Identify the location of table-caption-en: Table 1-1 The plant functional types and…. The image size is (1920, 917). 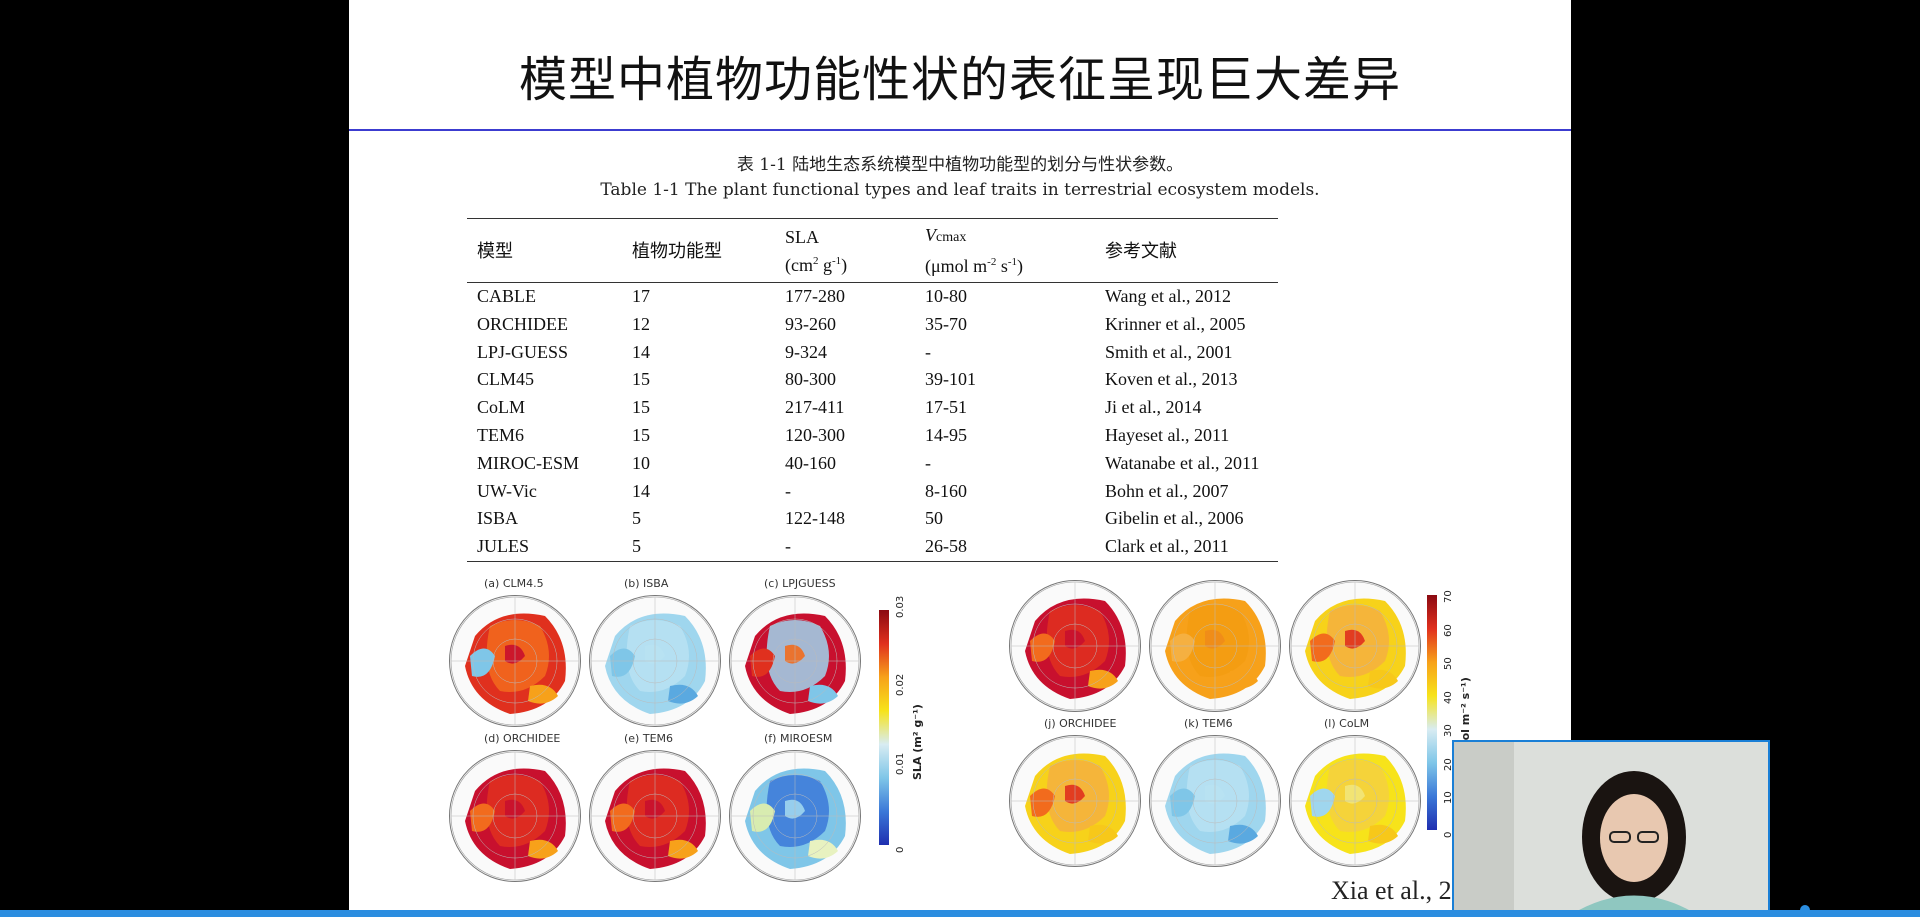
(960, 190).